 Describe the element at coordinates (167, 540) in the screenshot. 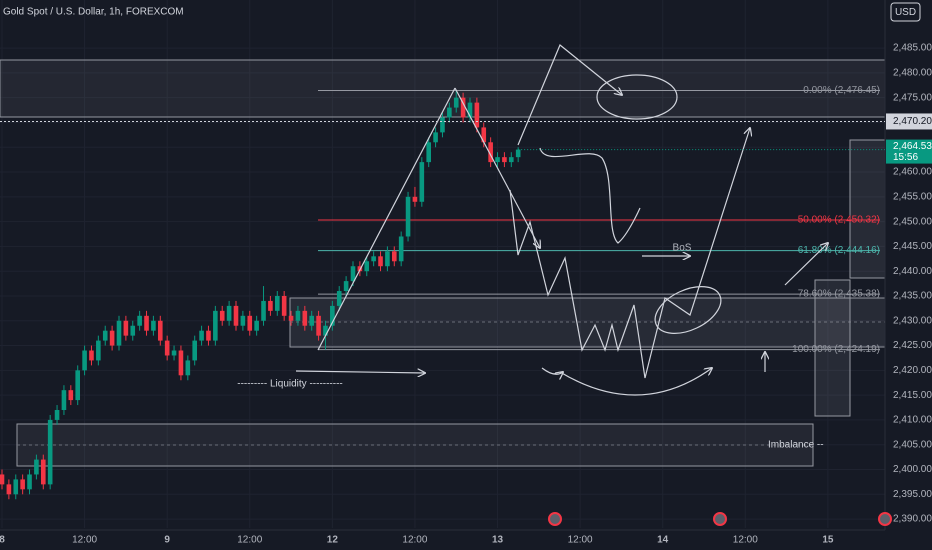

I see `x-tick-label: 9` at that location.